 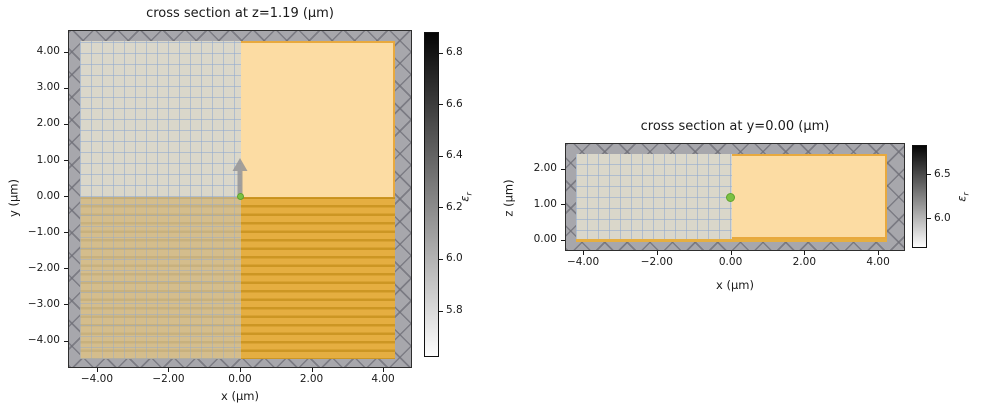 I want to click on colorbar-tick-label: 6.8, so click(x=454, y=52).